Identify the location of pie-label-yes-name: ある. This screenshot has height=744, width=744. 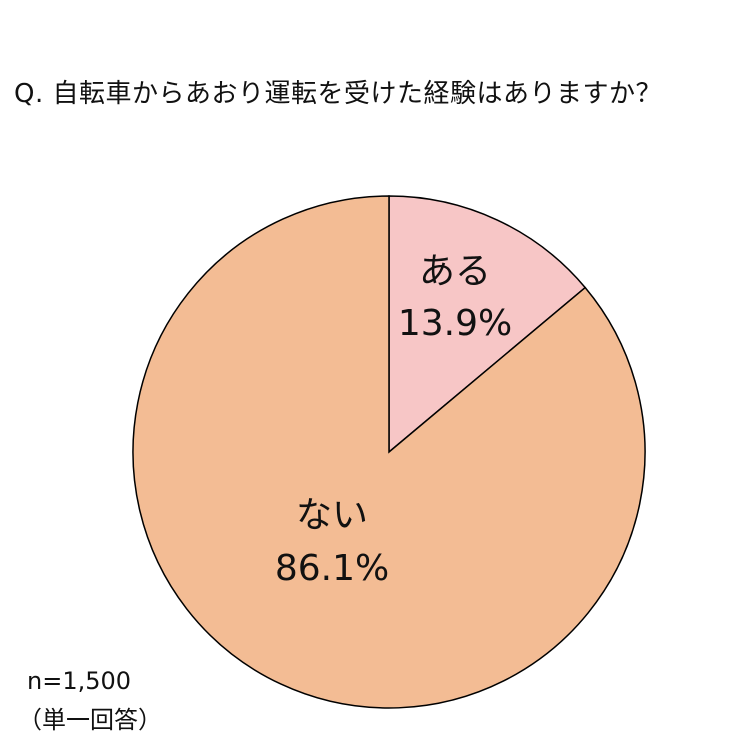
(455, 271).